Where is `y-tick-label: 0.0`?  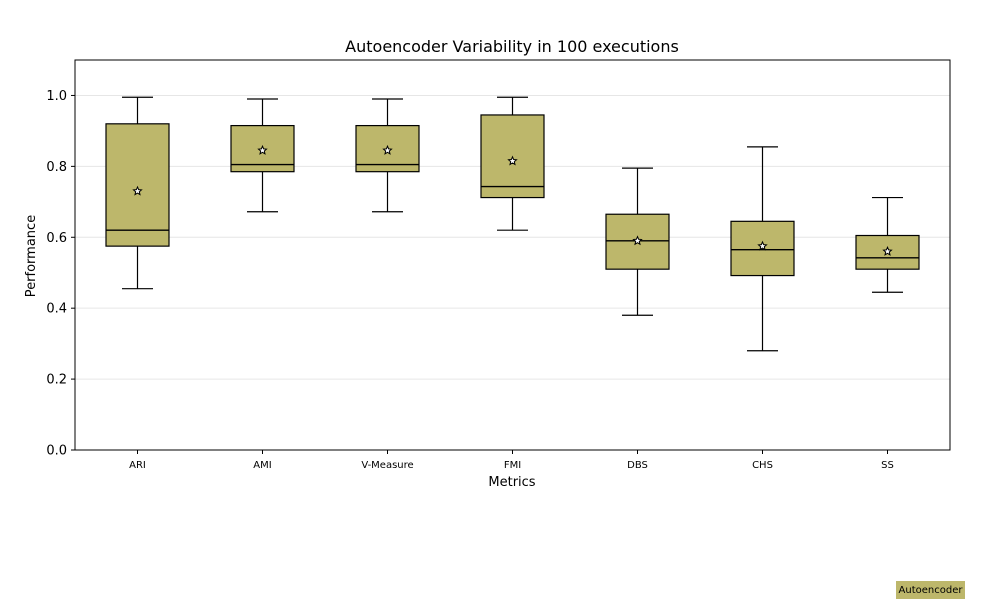 y-tick-label: 0.0 is located at coordinates (56, 451).